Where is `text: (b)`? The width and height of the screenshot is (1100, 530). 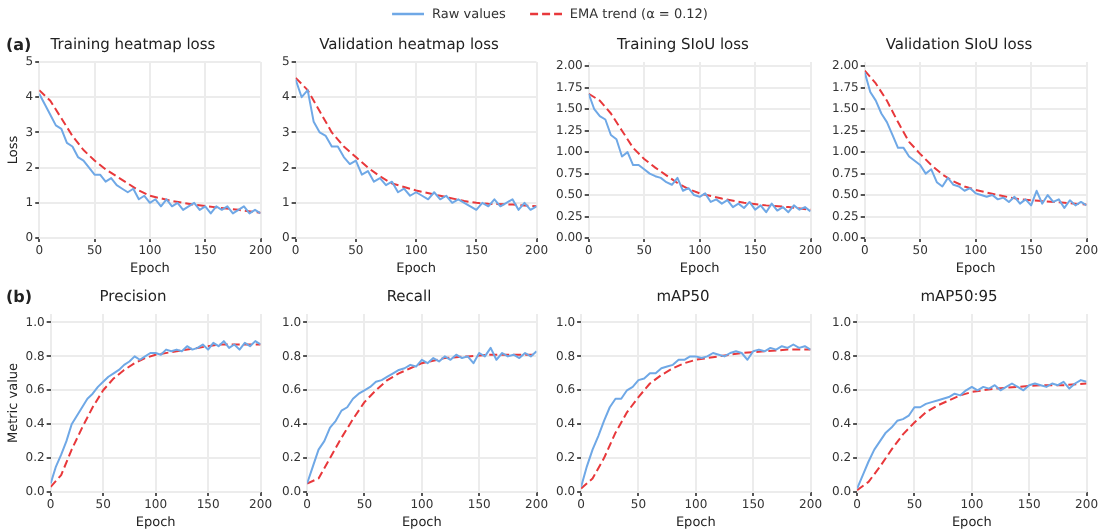
text: (b) is located at coordinates (19, 297).